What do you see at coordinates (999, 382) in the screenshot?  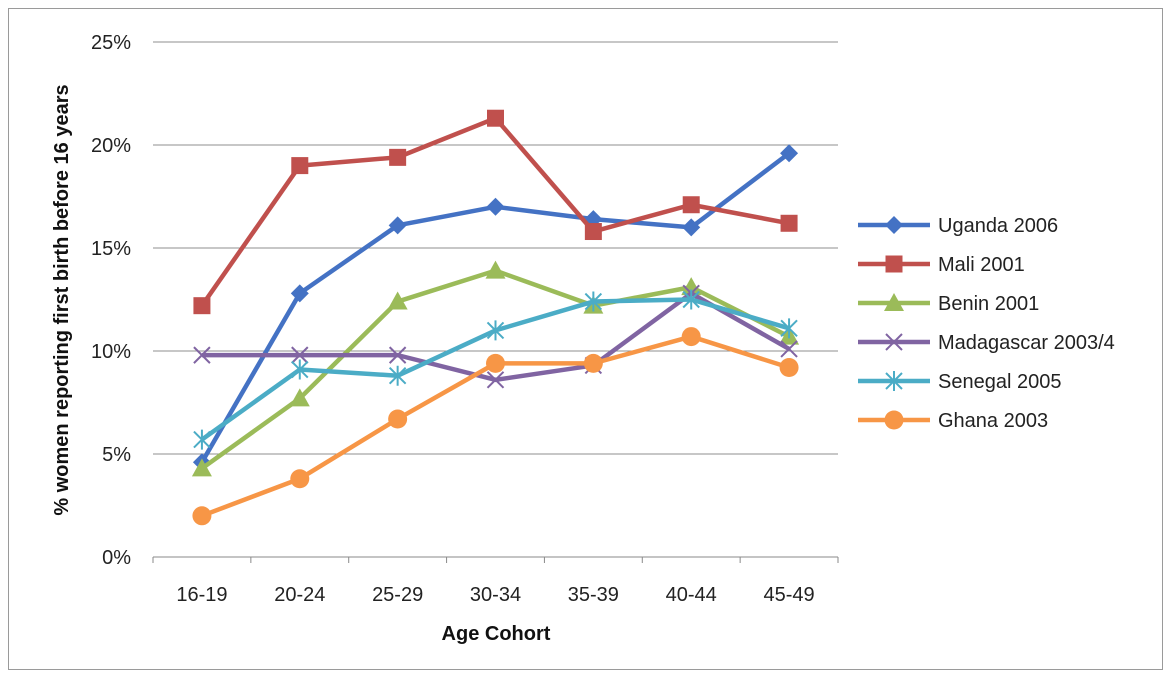 I see `legend-label: Senegal 2005` at bounding box center [999, 382].